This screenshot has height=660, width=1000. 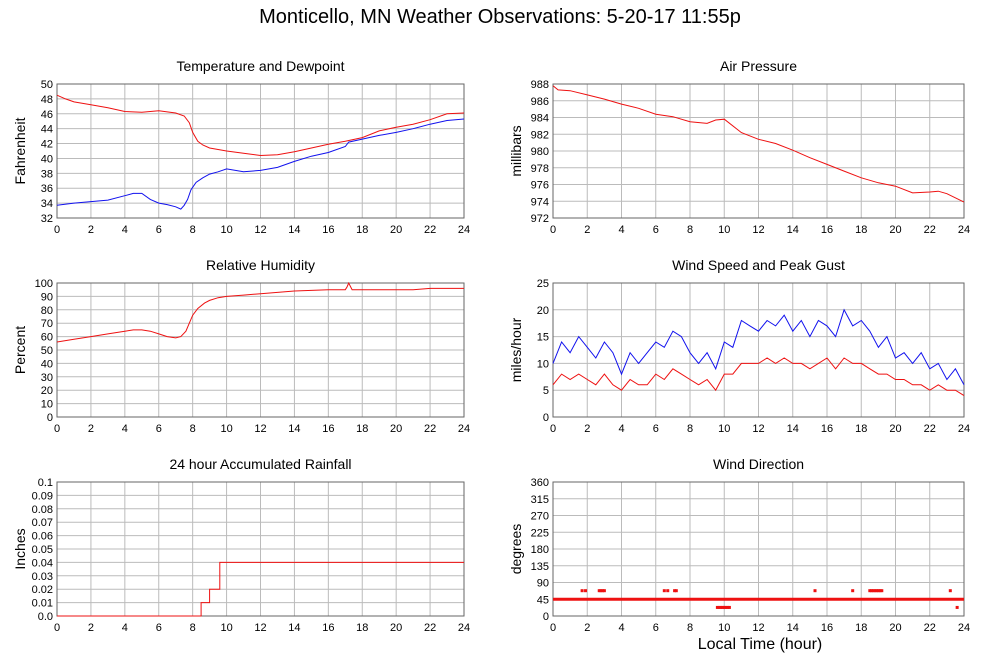 I want to click on y-tick-label: 40, so click(x=47, y=159).